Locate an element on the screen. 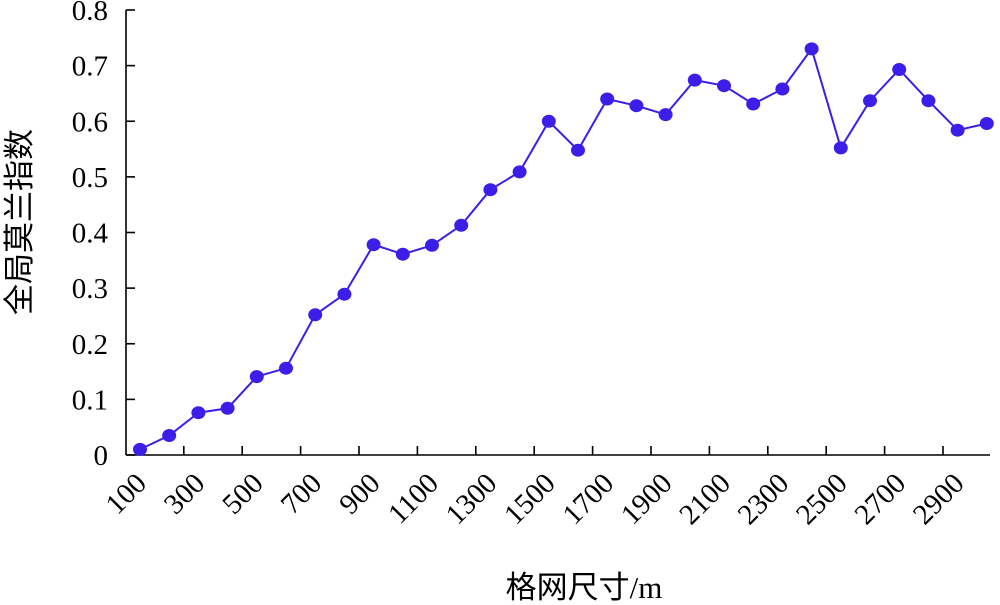  y-tick-label: 0.5 is located at coordinates (90, 178).